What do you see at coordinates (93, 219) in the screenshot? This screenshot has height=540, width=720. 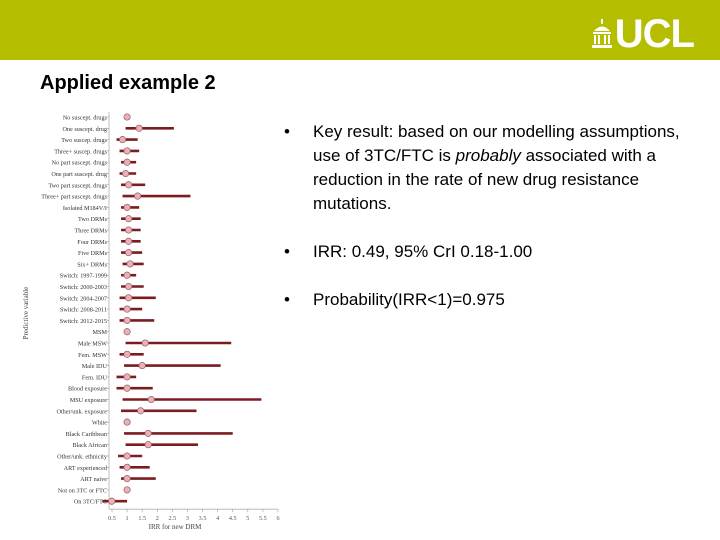 I see `category-label: Two DRMs` at bounding box center [93, 219].